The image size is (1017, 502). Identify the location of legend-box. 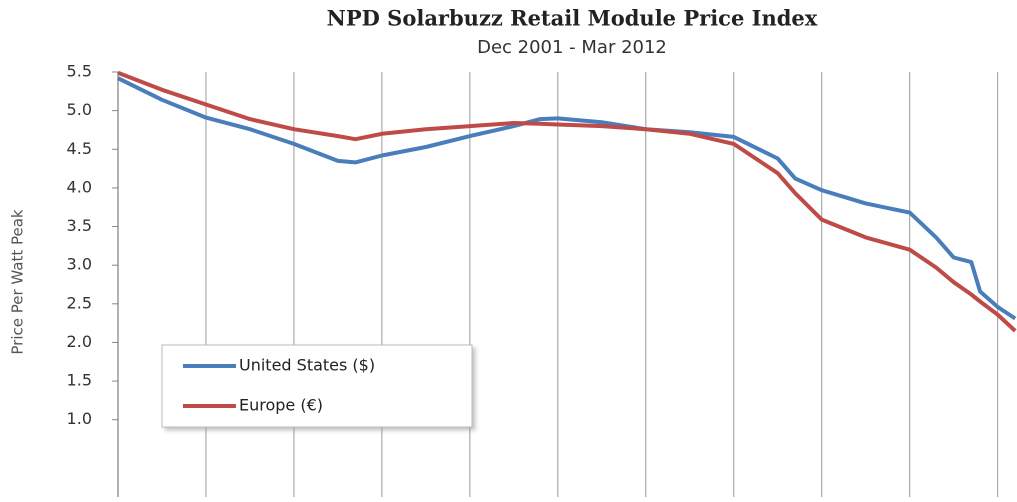
(317, 386).